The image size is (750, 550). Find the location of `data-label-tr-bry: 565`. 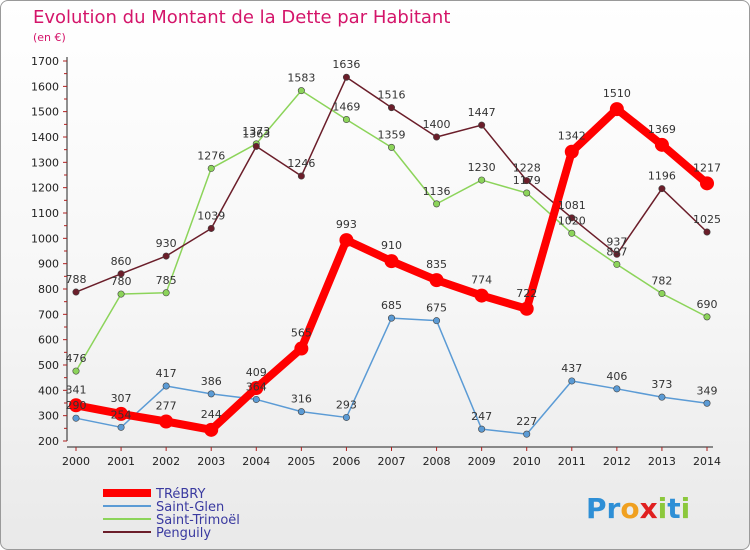

data-label-tr-bry: 565 is located at coordinates (301, 333).